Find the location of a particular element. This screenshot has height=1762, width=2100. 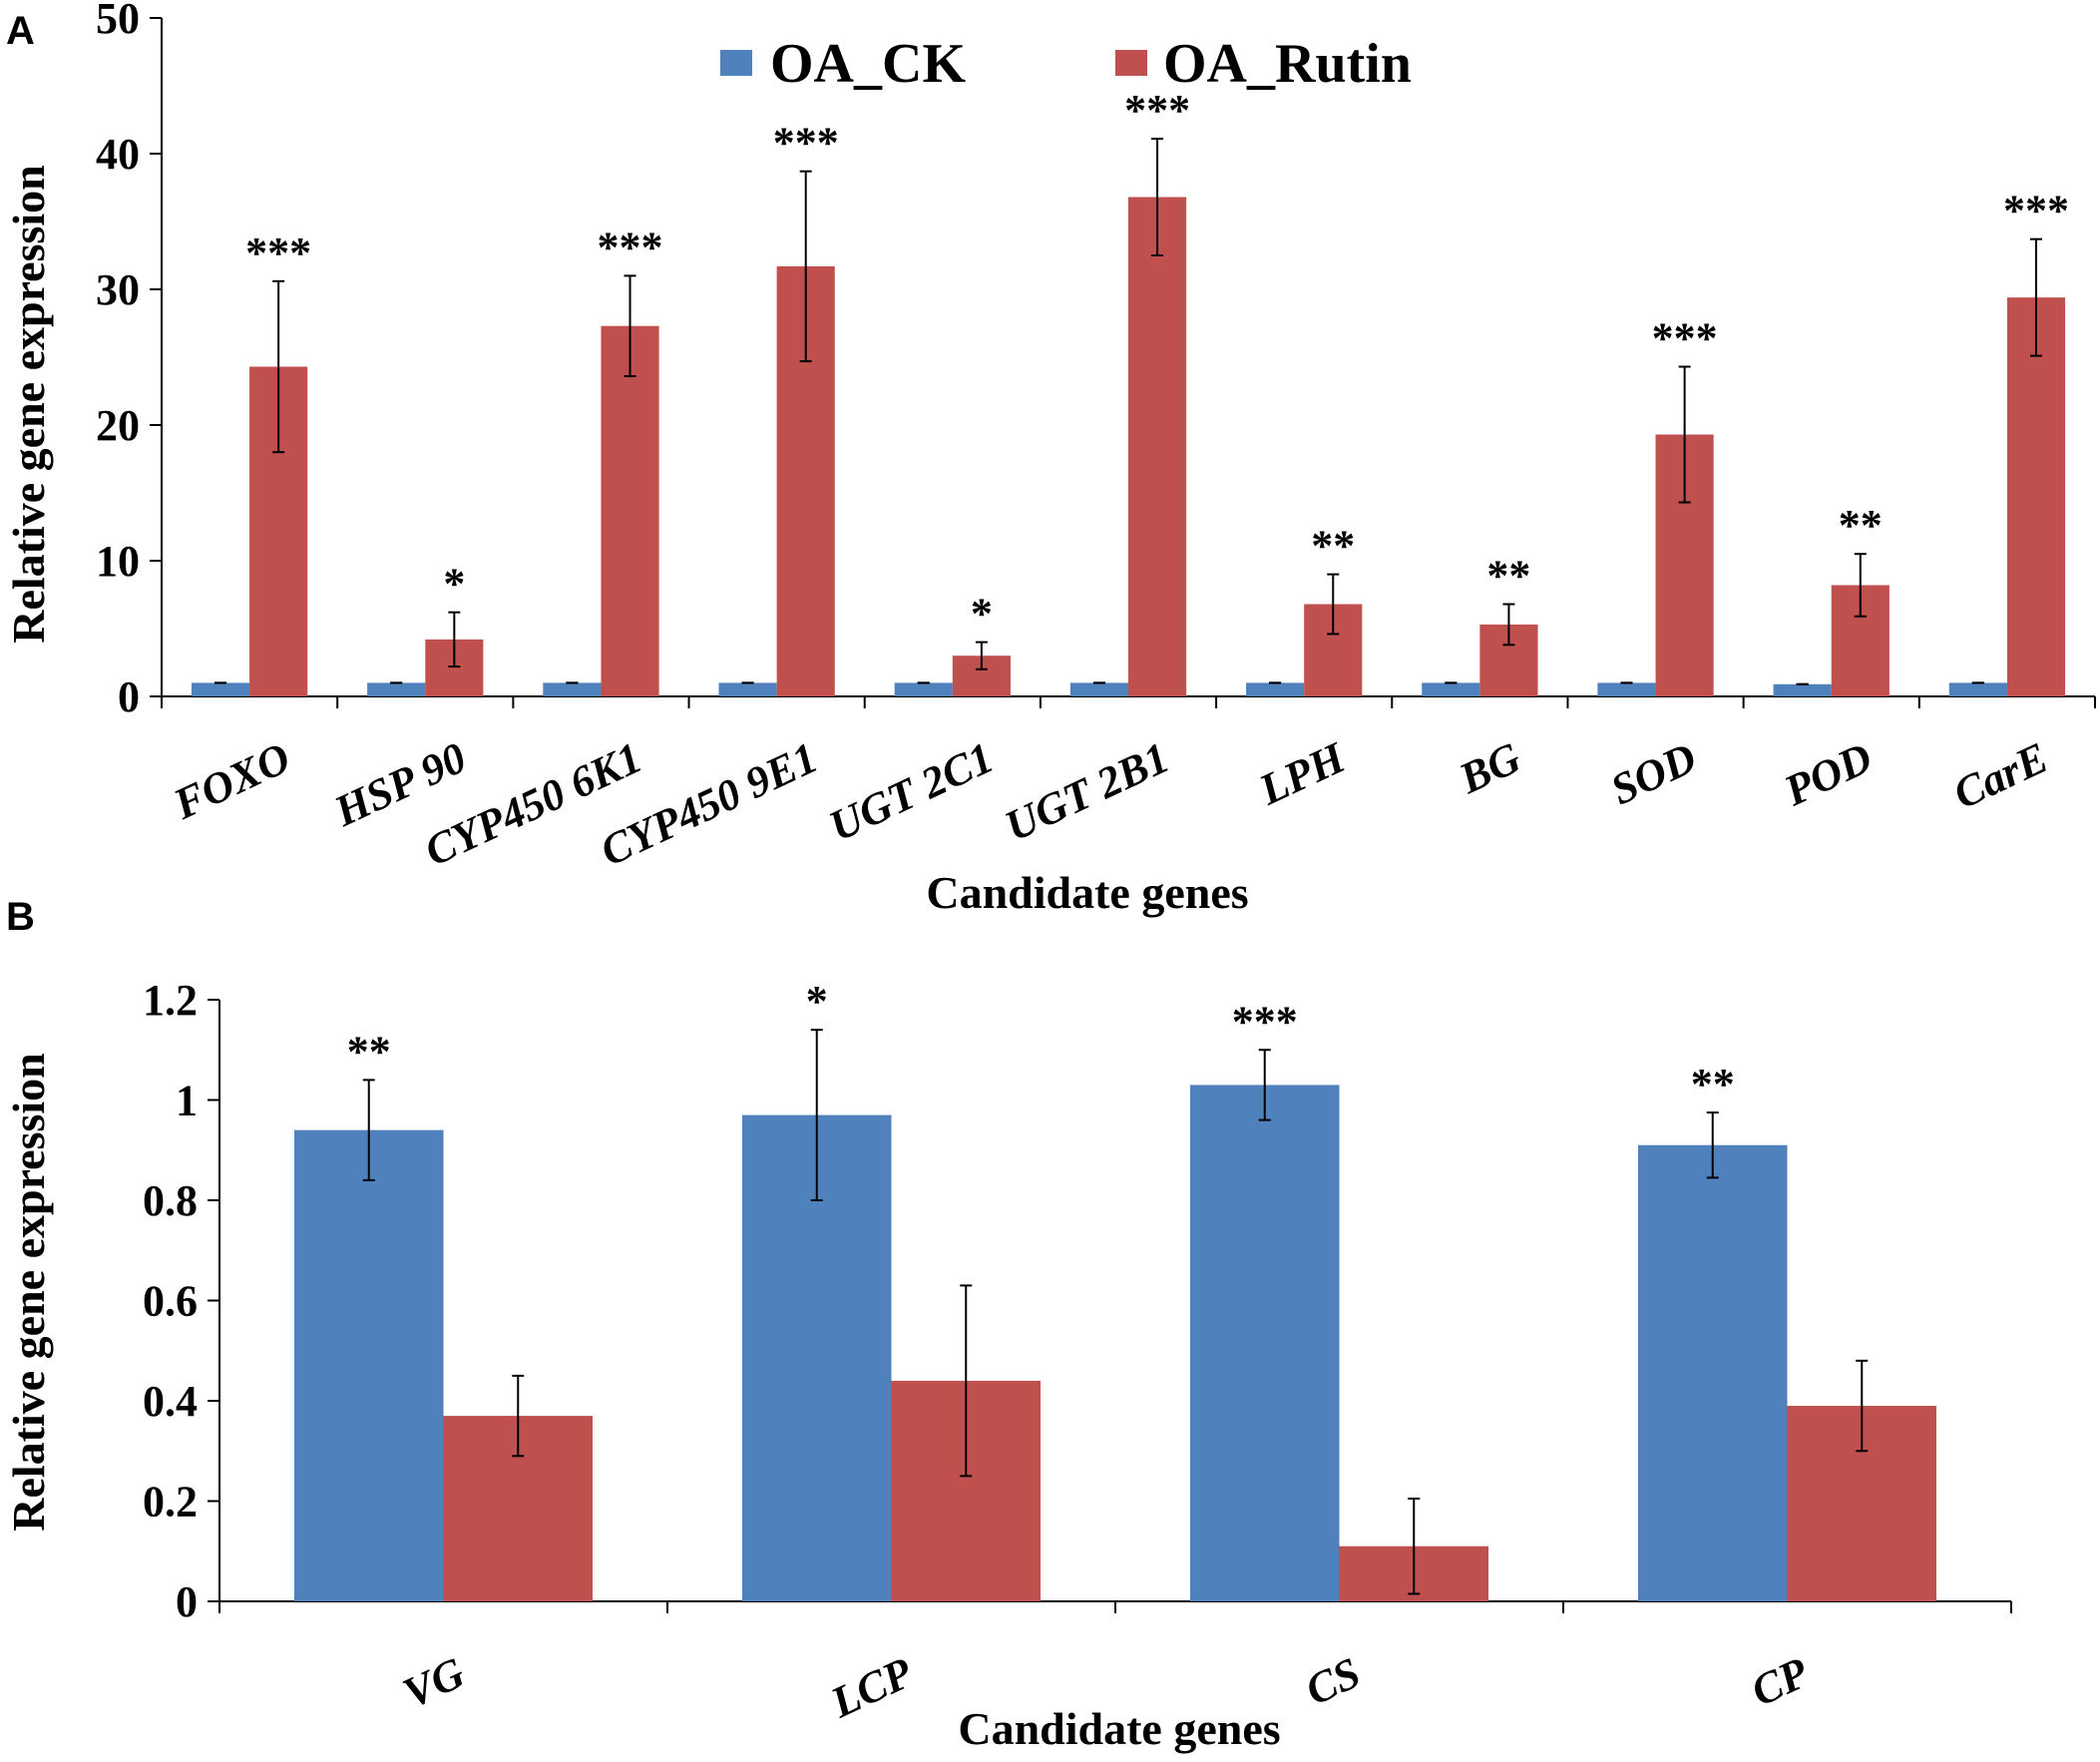

panel-a-y-tick-label: 40 is located at coordinates (118, 154).